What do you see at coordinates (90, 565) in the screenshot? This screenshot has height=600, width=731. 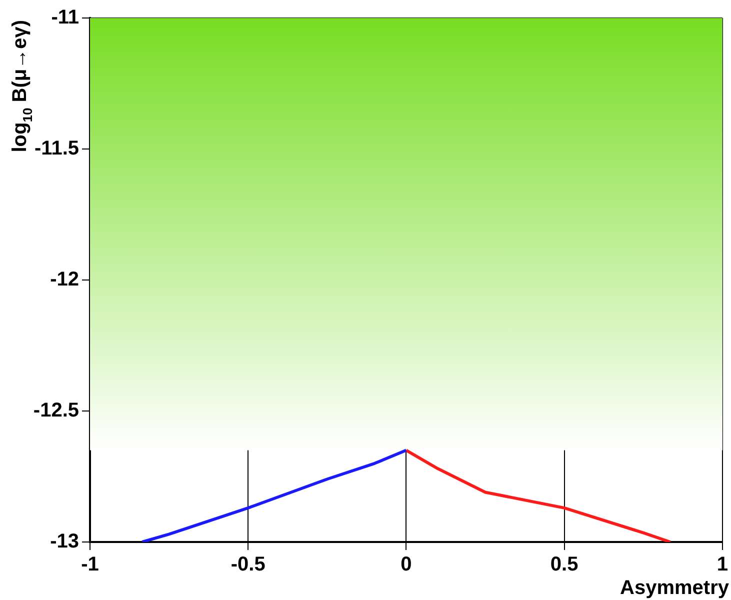 I see `x-tick-label: -1` at bounding box center [90, 565].